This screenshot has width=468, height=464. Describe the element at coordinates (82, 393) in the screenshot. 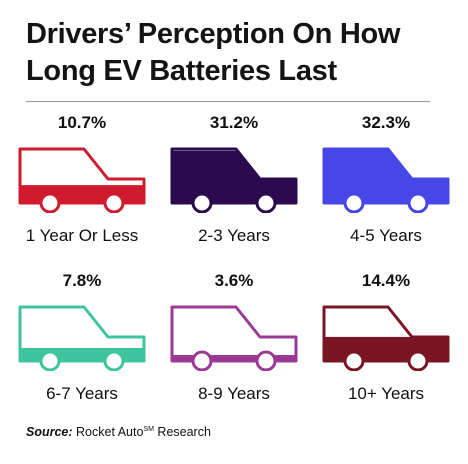

I see `category-label: 6-7 Years` at that location.